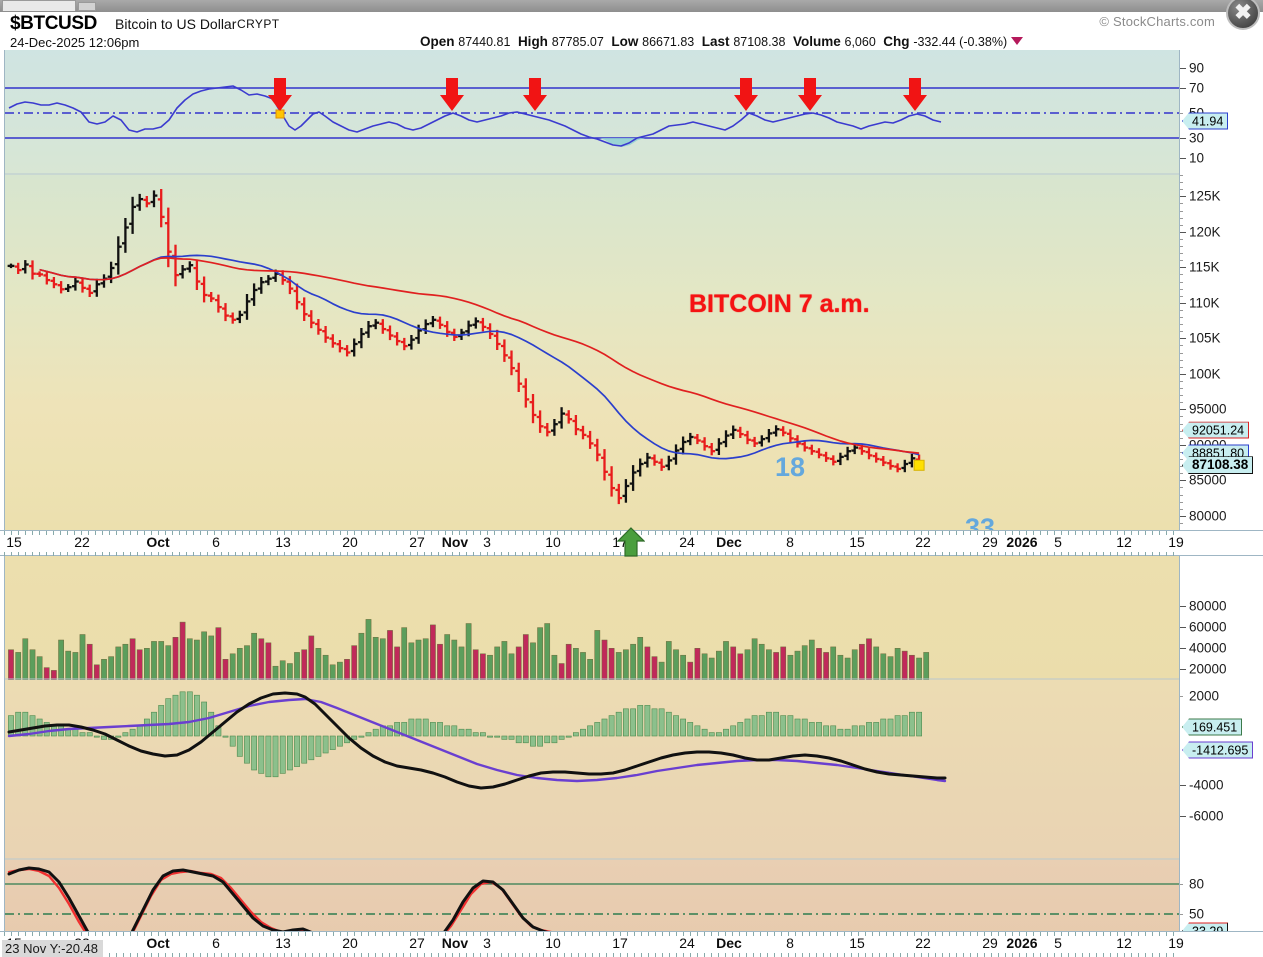 This screenshot has height=957, width=1263. Describe the element at coordinates (87, 6) in the screenshot. I see `window-tab-secondary` at that location.